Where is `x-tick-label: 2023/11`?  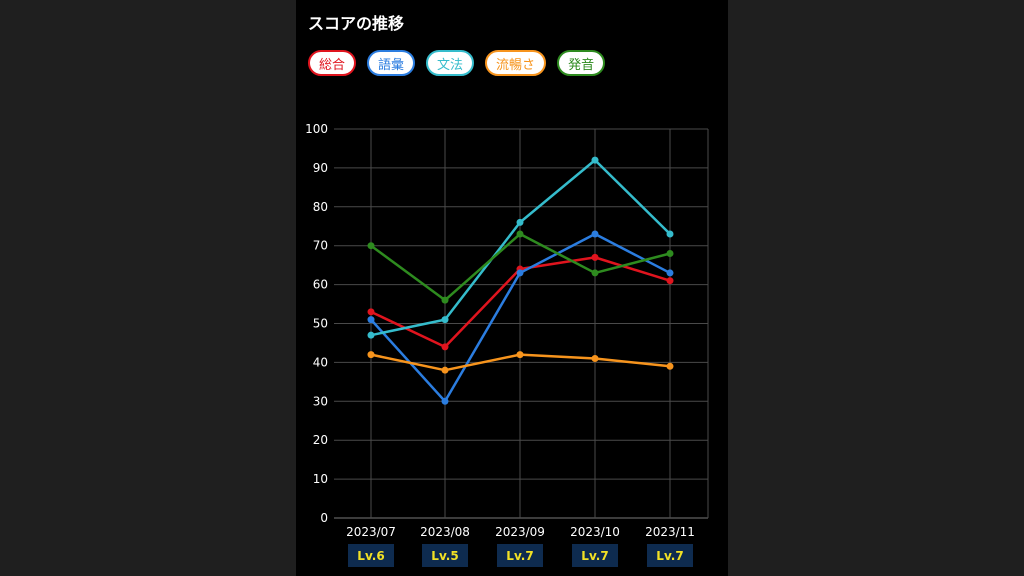 x-tick-label: 2023/11 is located at coordinates (670, 532).